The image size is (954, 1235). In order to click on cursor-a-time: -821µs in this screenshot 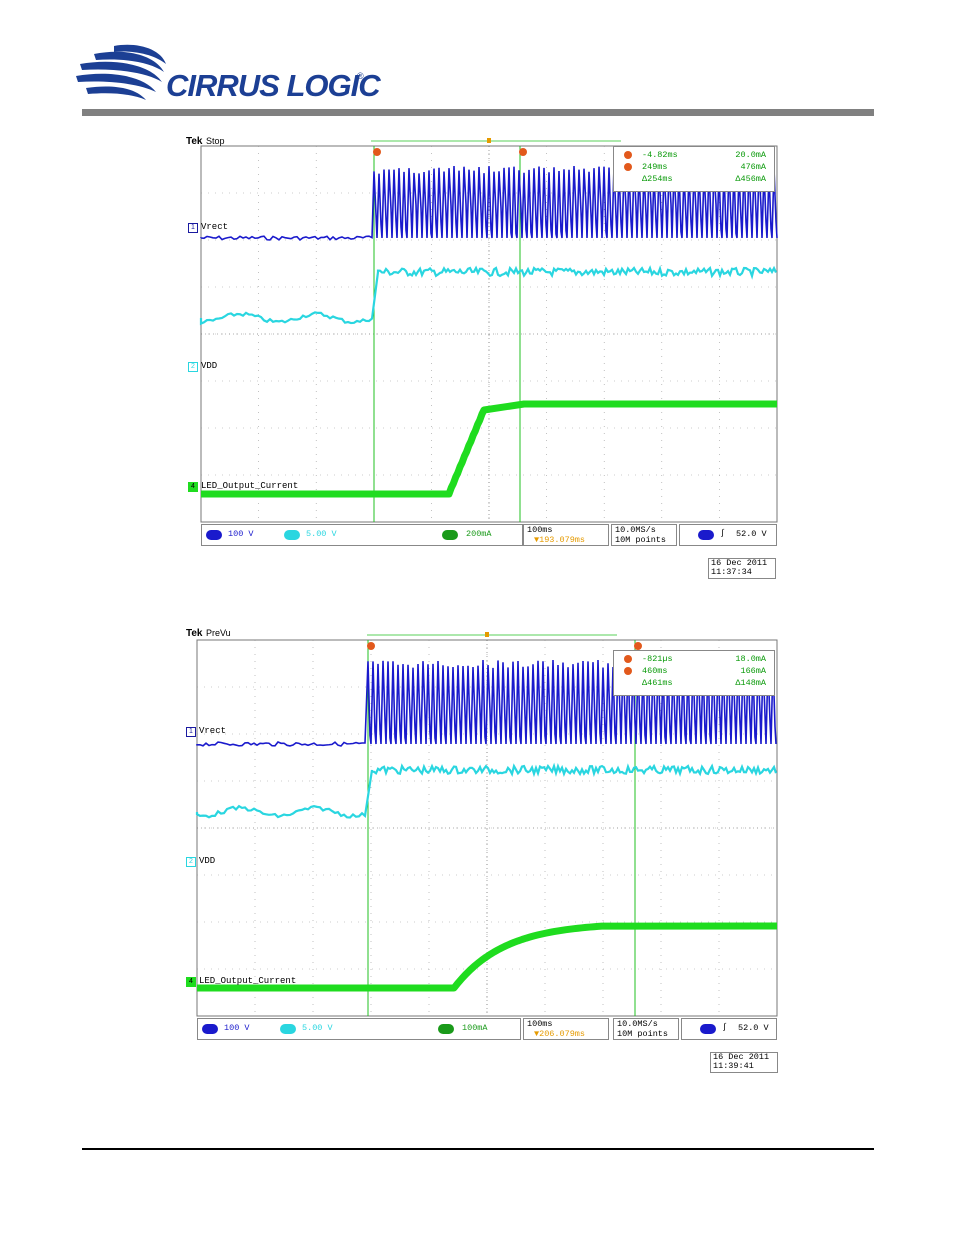, I will do `click(657, 659)`.